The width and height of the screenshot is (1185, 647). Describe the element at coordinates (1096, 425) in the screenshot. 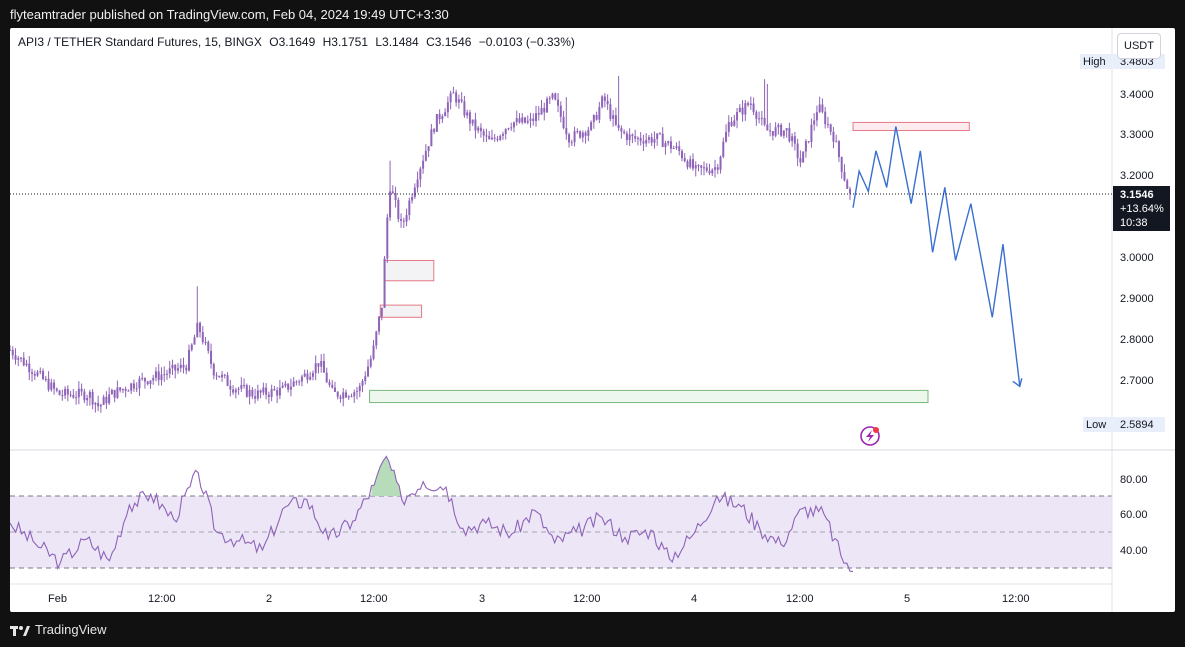

I see `low-marker-label: Low` at that location.